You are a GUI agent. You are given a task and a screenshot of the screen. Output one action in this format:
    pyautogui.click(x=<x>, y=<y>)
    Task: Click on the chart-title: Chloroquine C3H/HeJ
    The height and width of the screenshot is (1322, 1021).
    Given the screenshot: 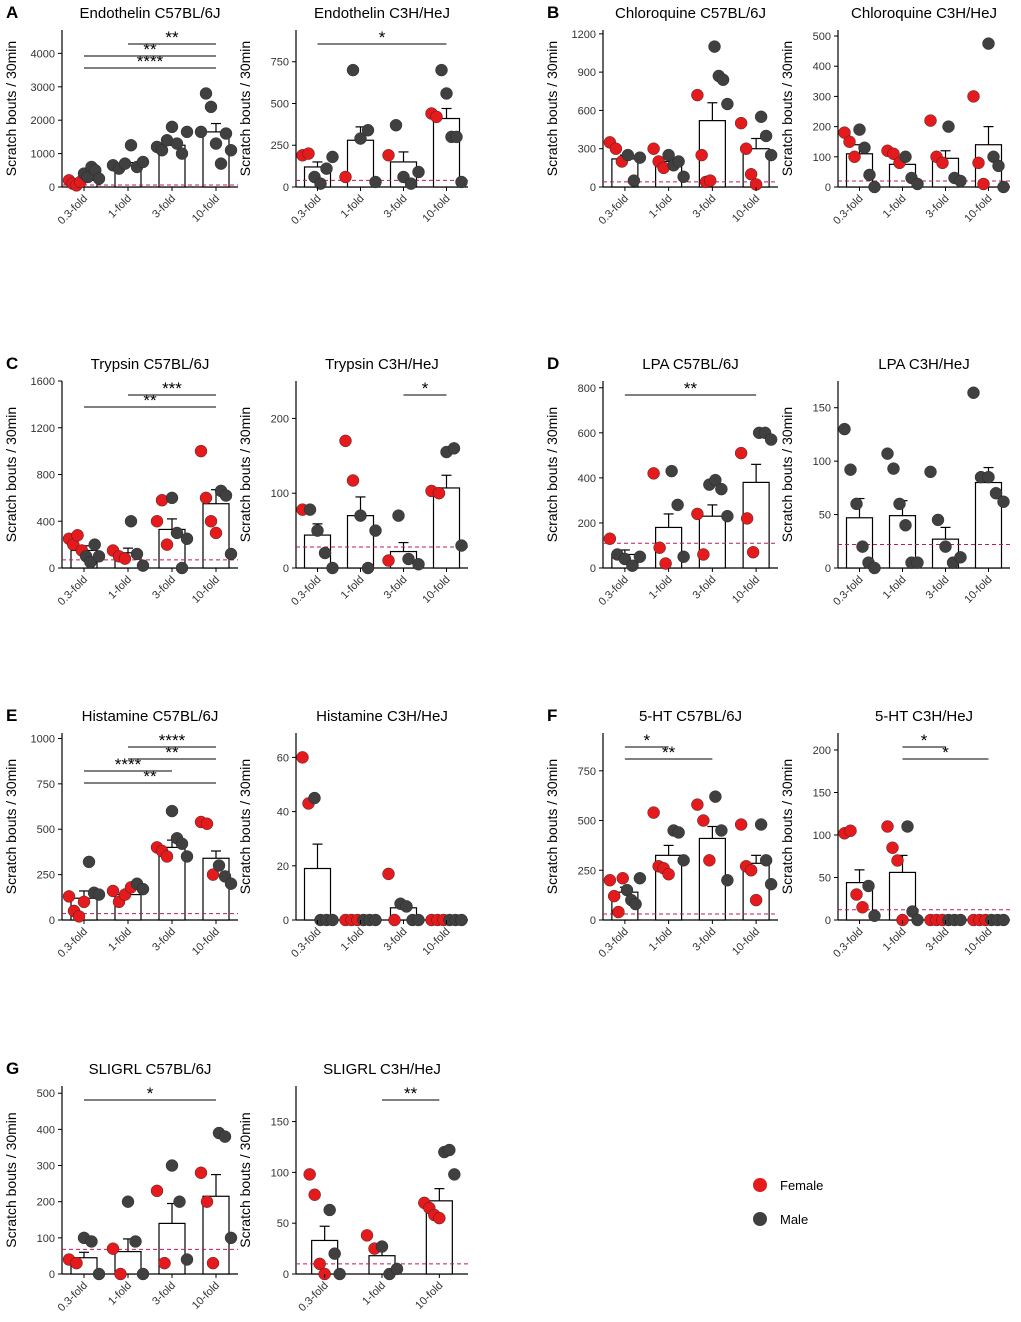 What is the action you would take?
    pyautogui.click(x=924, y=13)
    